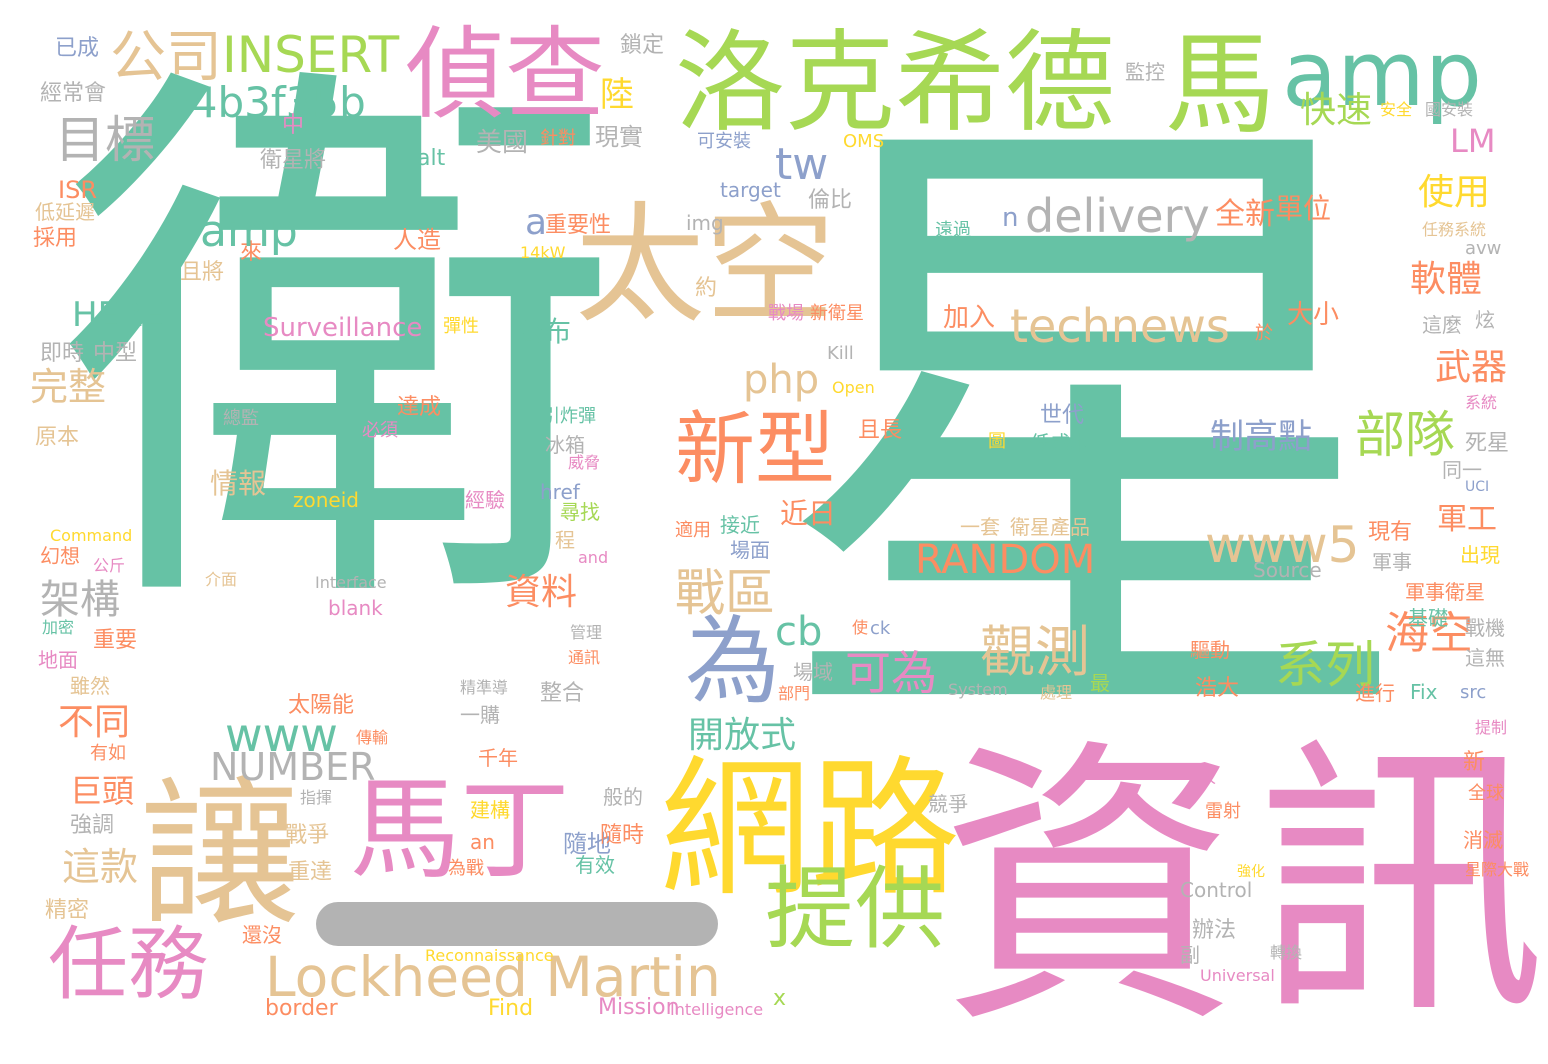  Describe the element at coordinates (65, 212) in the screenshot. I see `word: 低延遲` at that location.